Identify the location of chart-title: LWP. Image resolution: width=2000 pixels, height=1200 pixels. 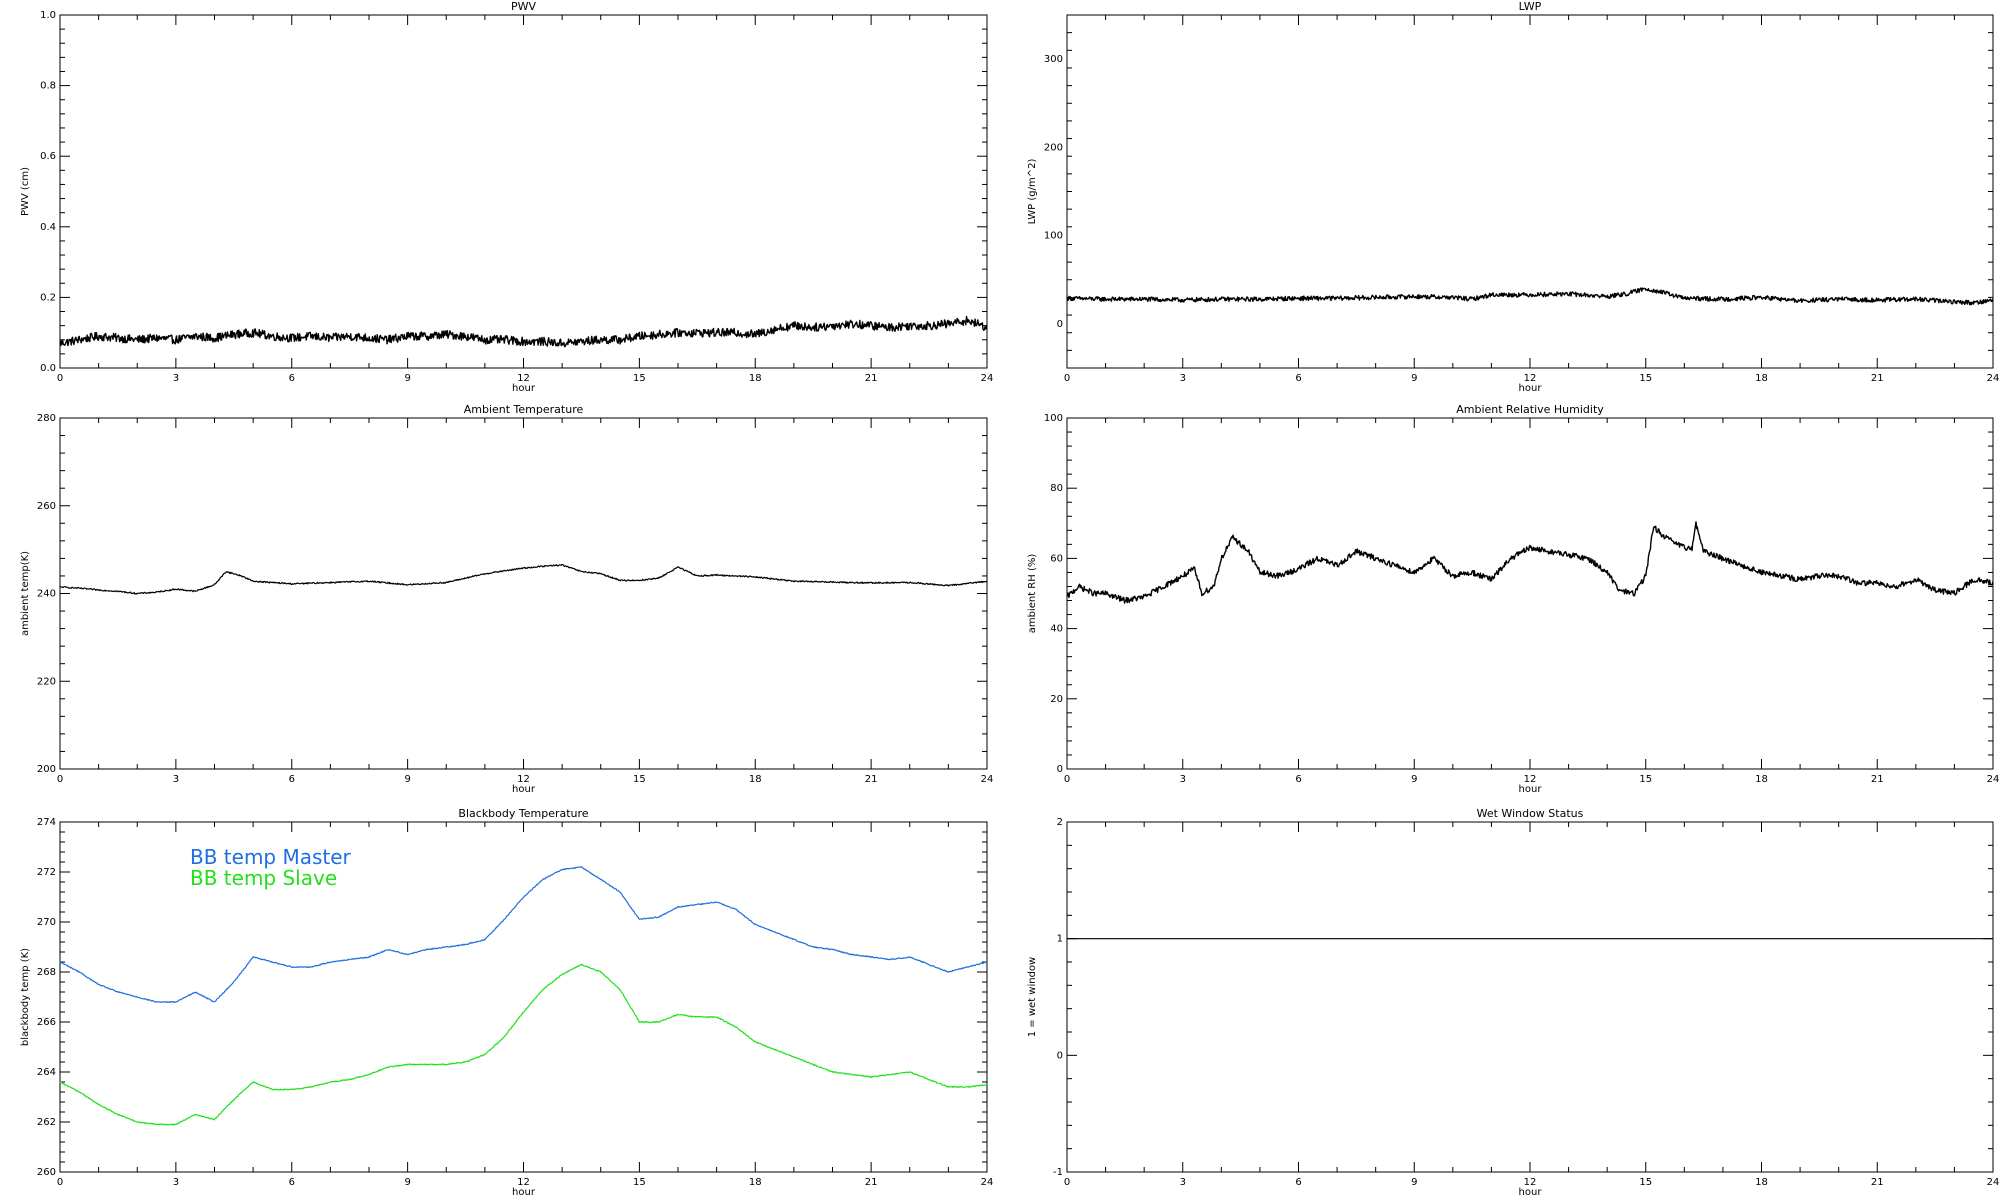
(1530, 6).